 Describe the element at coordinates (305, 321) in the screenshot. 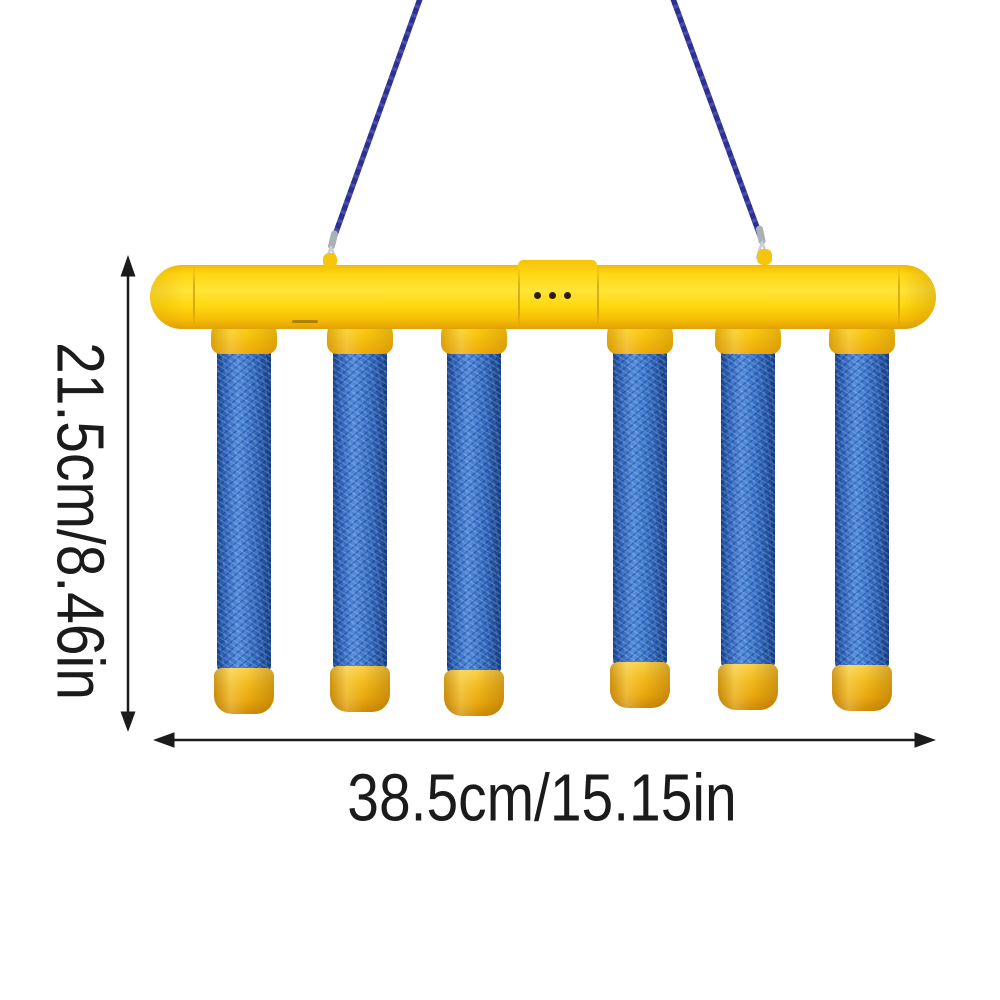

I see `bar-underside-slot` at that location.